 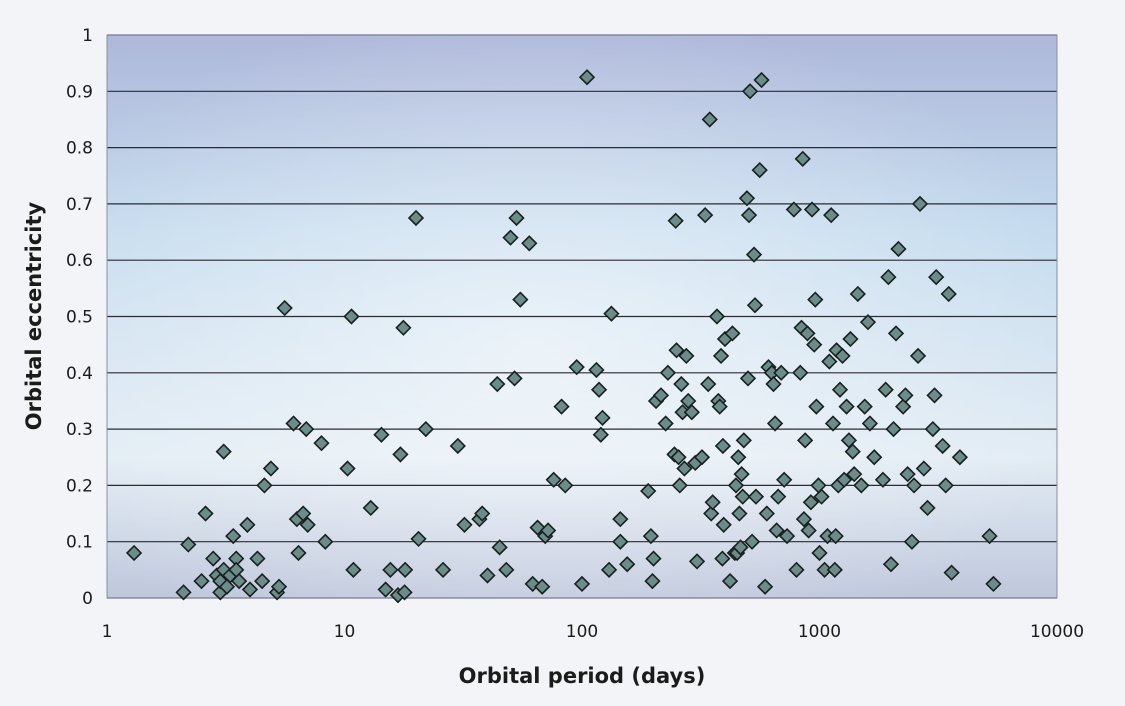 What do you see at coordinates (1057, 632) in the screenshot?
I see `x-tick-label: 10000` at bounding box center [1057, 632].